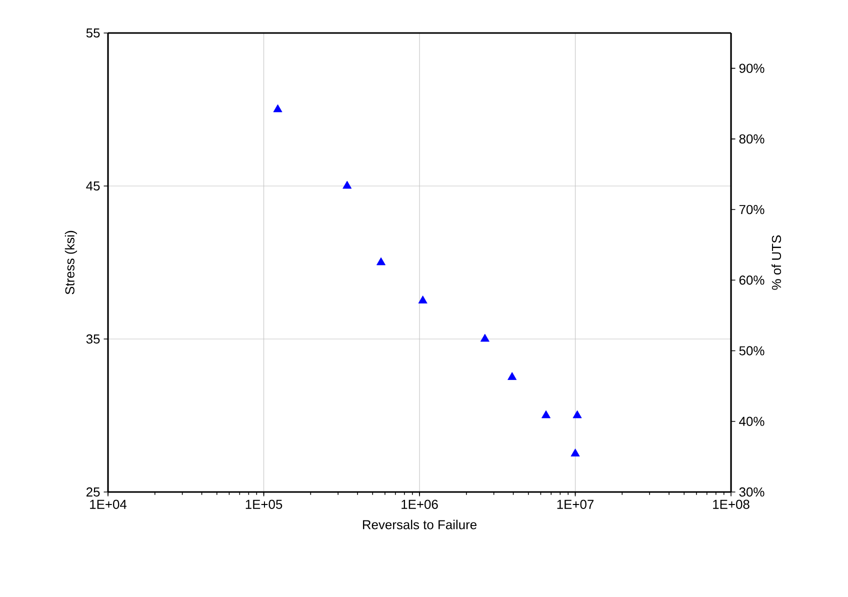 The image size is (848, 597). Describe the element at coordinates (420, 504) in the screenshot. I see `x-tick-label: 1E+06` at that location.